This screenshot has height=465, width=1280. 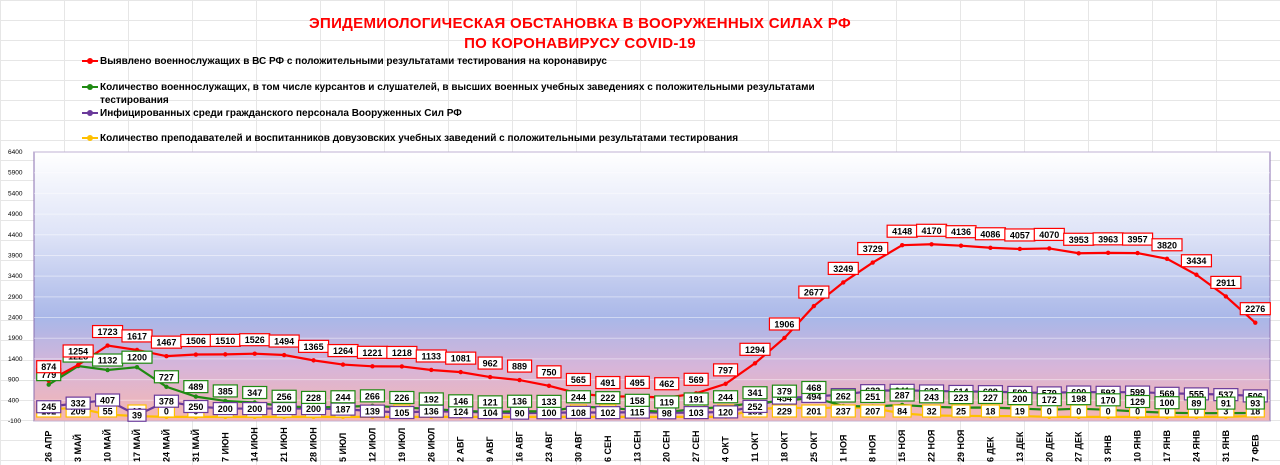 I want to click on data-label-0: 1526, so click(x=255, y=340).